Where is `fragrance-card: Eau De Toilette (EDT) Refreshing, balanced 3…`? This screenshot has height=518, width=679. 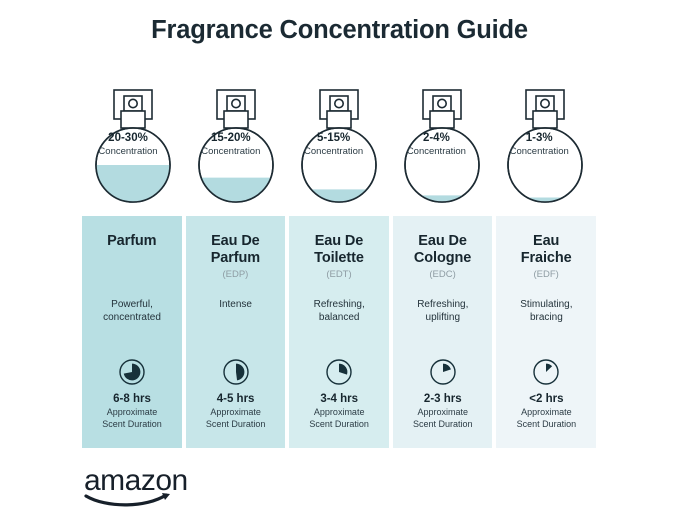
fragrance-card: Eau De Toilette (EDT) Refreshing, balanced 3… is located at coordinates (339, 332).